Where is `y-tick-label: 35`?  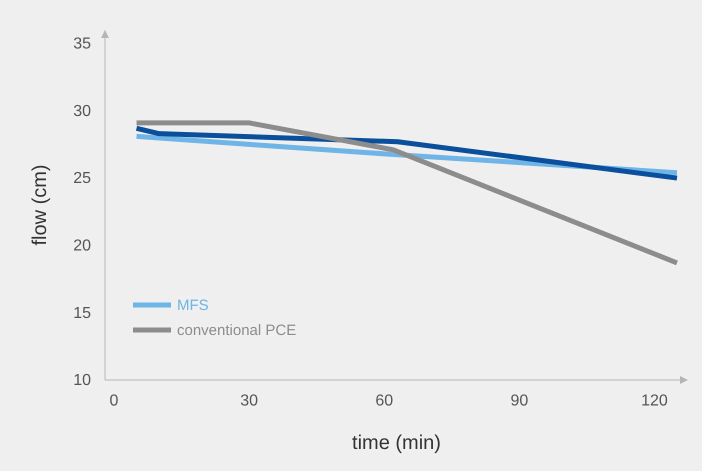
y-tick-label: 35 is located at coordinates (82, 44).